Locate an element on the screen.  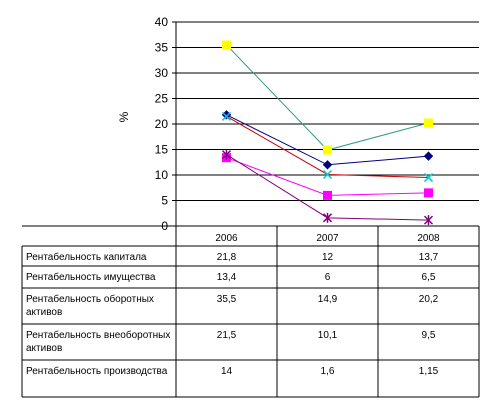
y-tick-label-40: 40 is located at coordinates (162, 22).